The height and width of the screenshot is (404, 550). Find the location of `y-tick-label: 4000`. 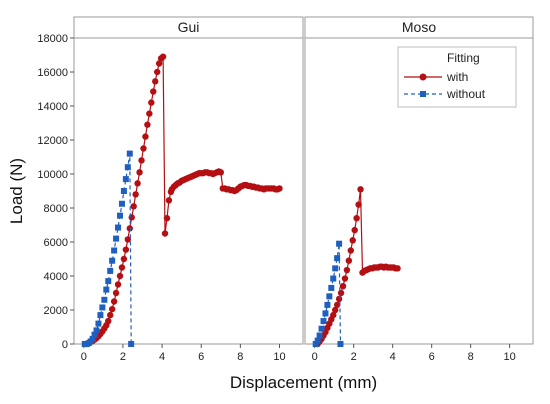

y-tick-label: 4000 is located at coordinates (56, 277).